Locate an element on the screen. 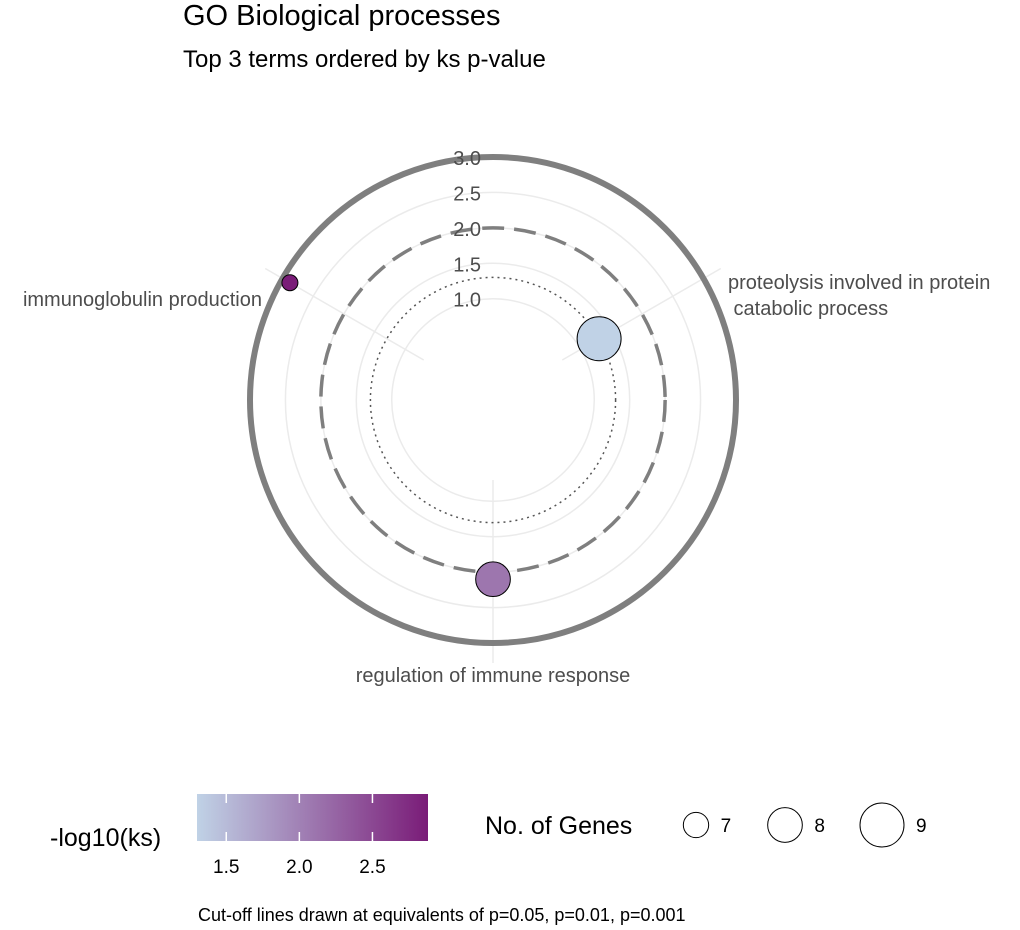 The height and width of the screenshot is (930, 1020). radial-gridline is located at coordinates (493, 400).